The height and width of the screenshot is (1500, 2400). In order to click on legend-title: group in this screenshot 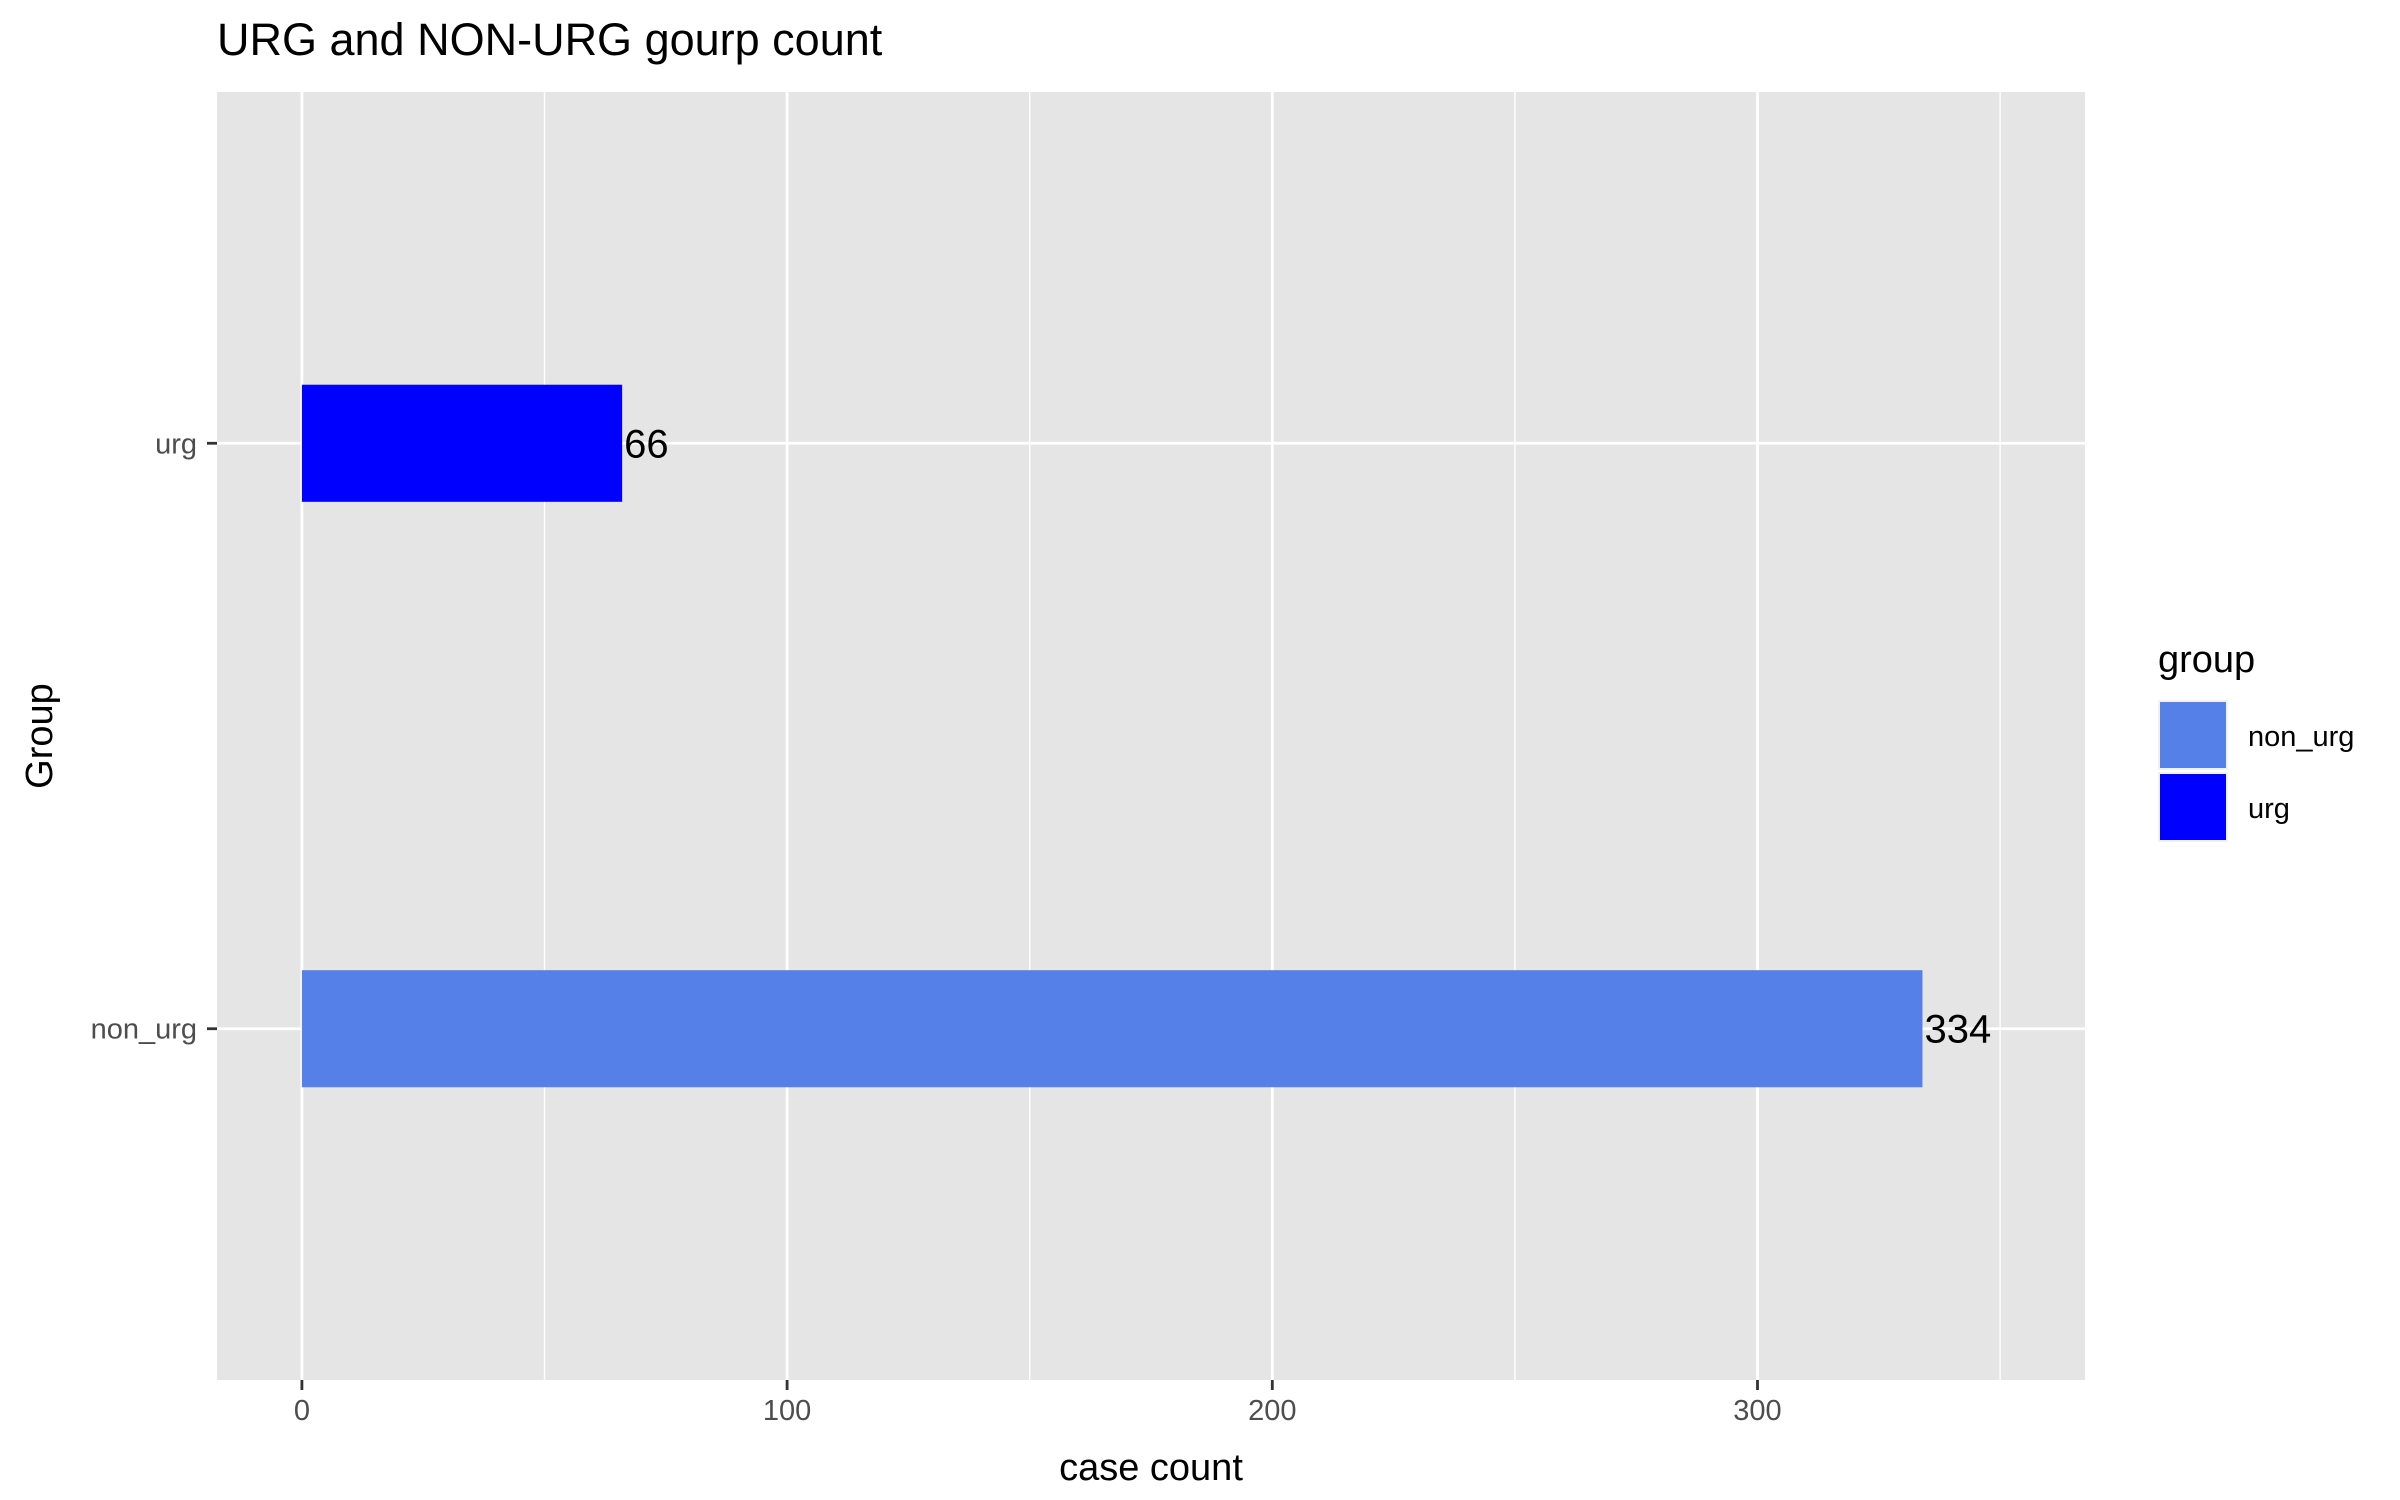, I will do `click(2206, 660)`.